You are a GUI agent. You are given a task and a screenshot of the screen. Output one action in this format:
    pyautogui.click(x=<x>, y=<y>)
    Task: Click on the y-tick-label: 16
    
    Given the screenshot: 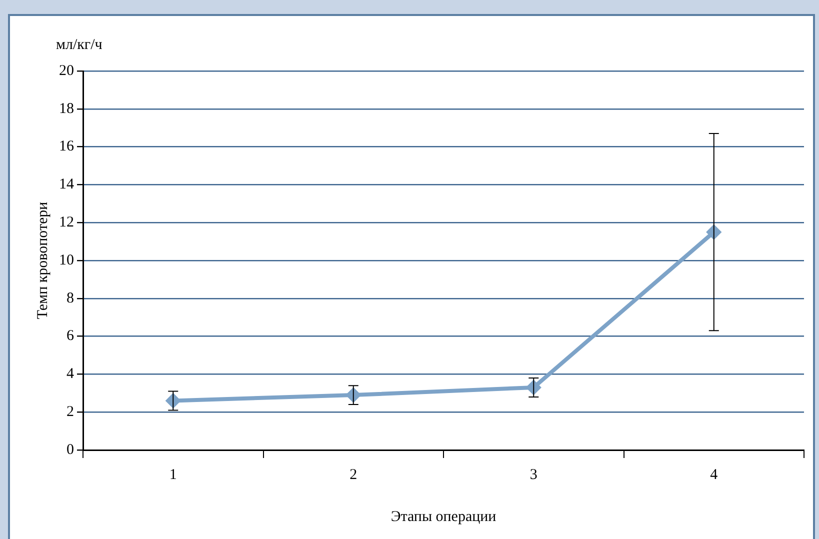 What is the action you would take?
    pyautogui.click(x=66, y=146)
    